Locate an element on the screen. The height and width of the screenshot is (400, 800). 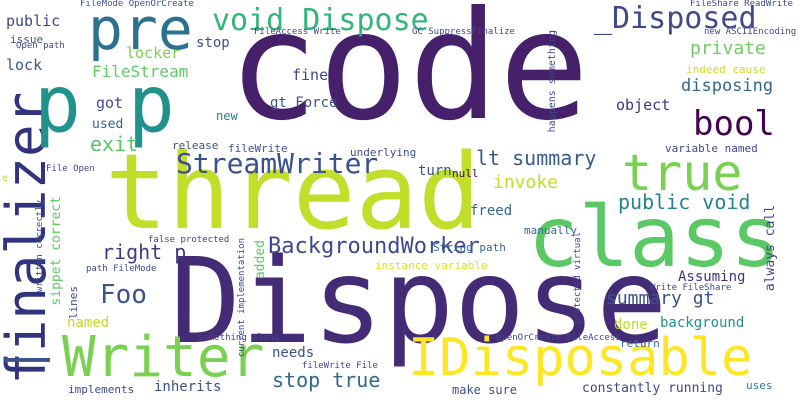
word-e: e is located at coordinates (5, 178).